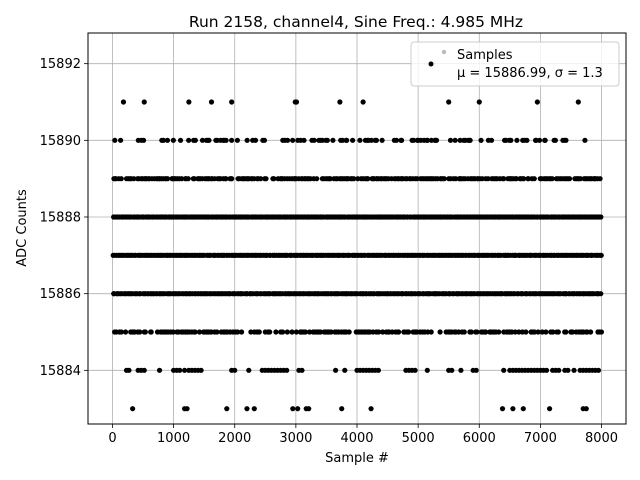 This screenshot has width=640, height=480. What do you see at coordinates (60, 371) in the screenshot?
I see `y-tick-label: 15884` at bounding box center [60, 371].